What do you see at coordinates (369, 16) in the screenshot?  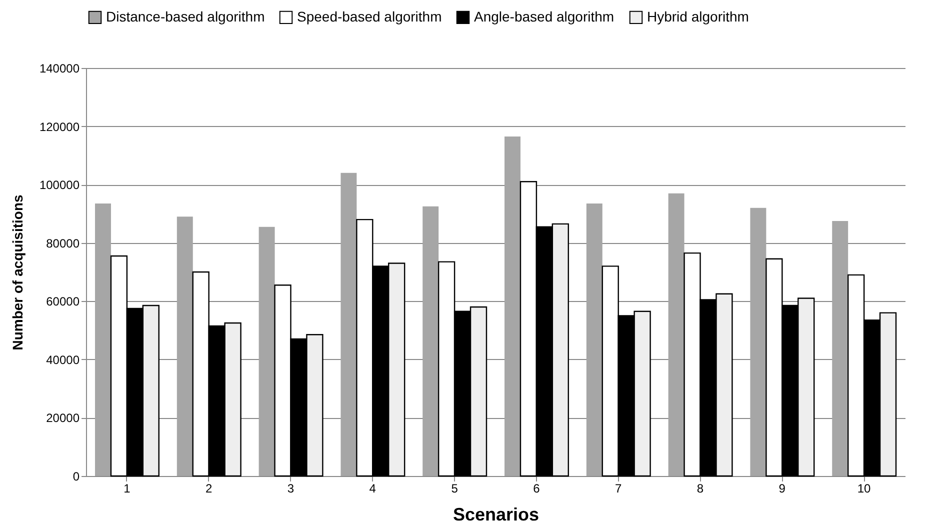 I see `legend-label: Speed-based algorithm` at bounding box center [369, 16].